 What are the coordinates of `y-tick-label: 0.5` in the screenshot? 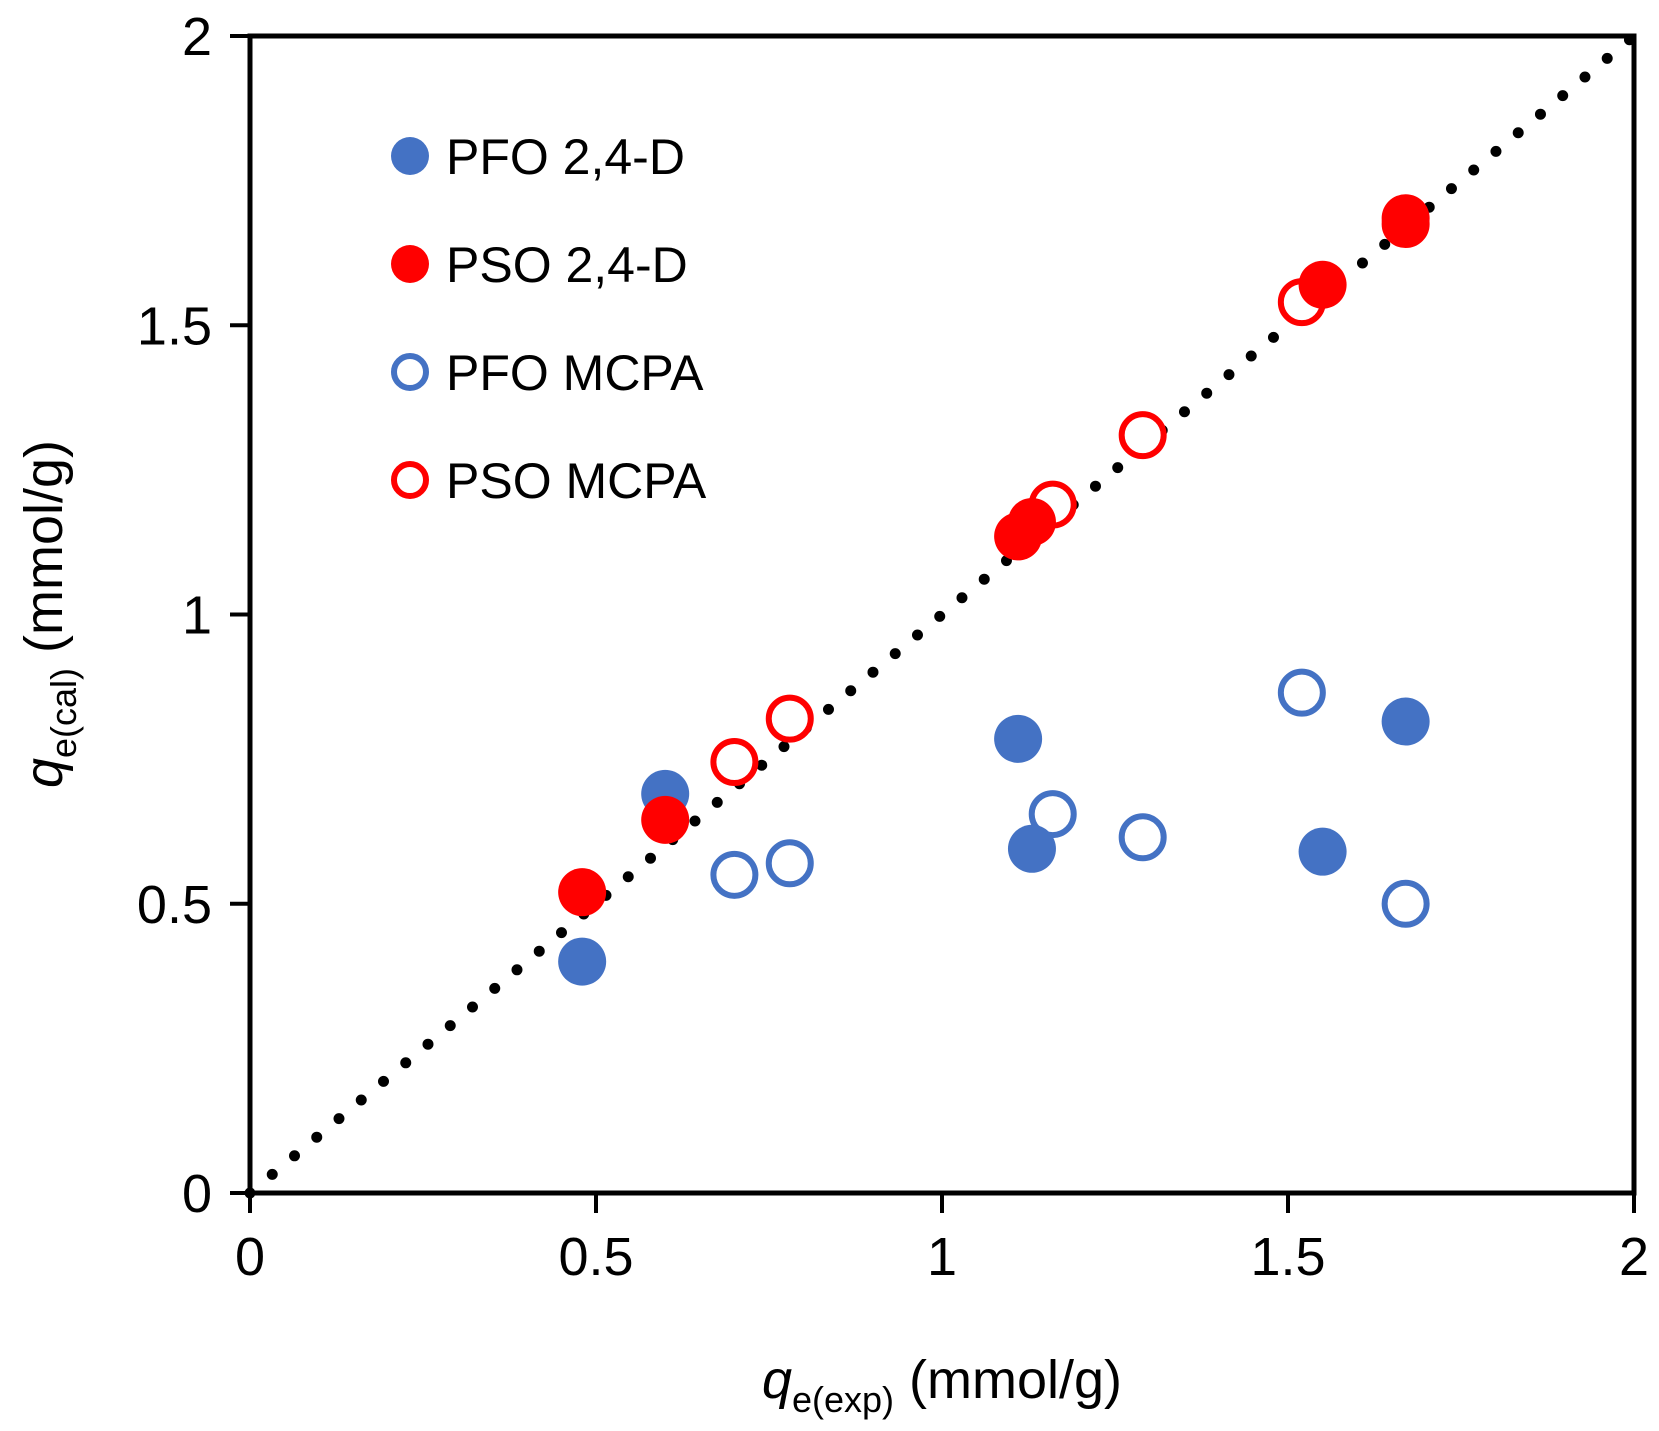 It's located at (174, 905).